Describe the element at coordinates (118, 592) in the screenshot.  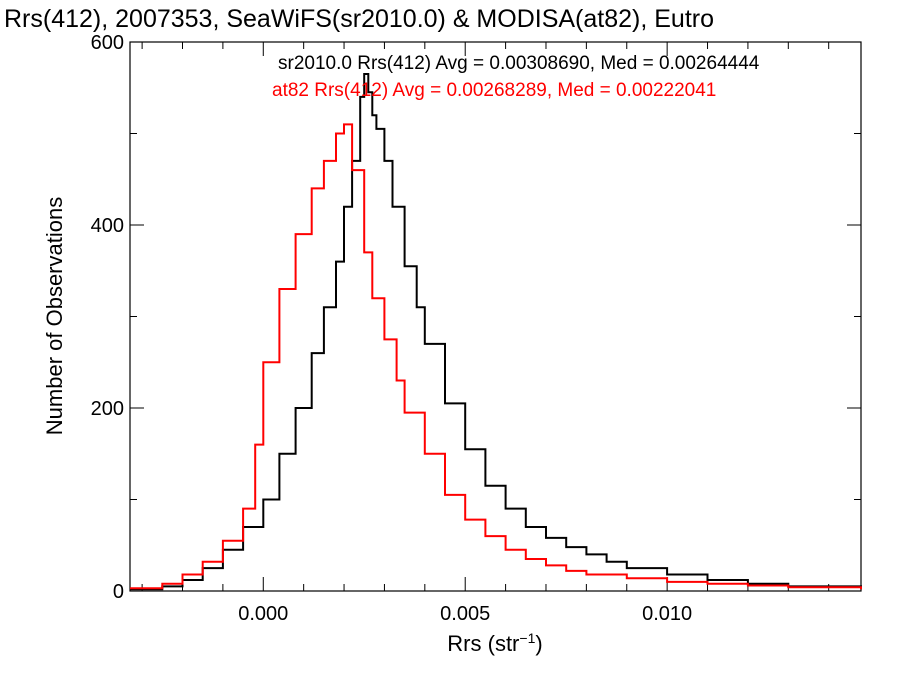
I see `y-tick-label: 0` at that location.